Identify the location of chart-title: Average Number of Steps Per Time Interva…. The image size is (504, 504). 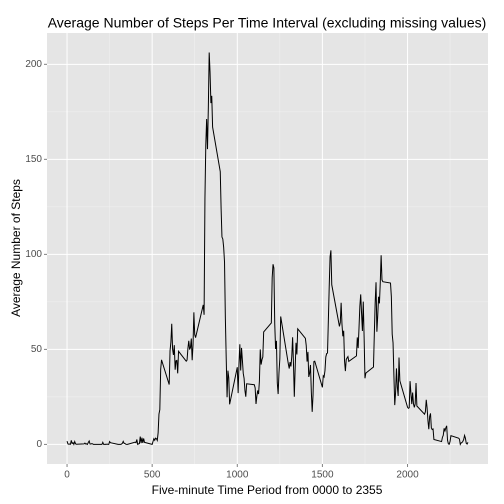
(267, 23).